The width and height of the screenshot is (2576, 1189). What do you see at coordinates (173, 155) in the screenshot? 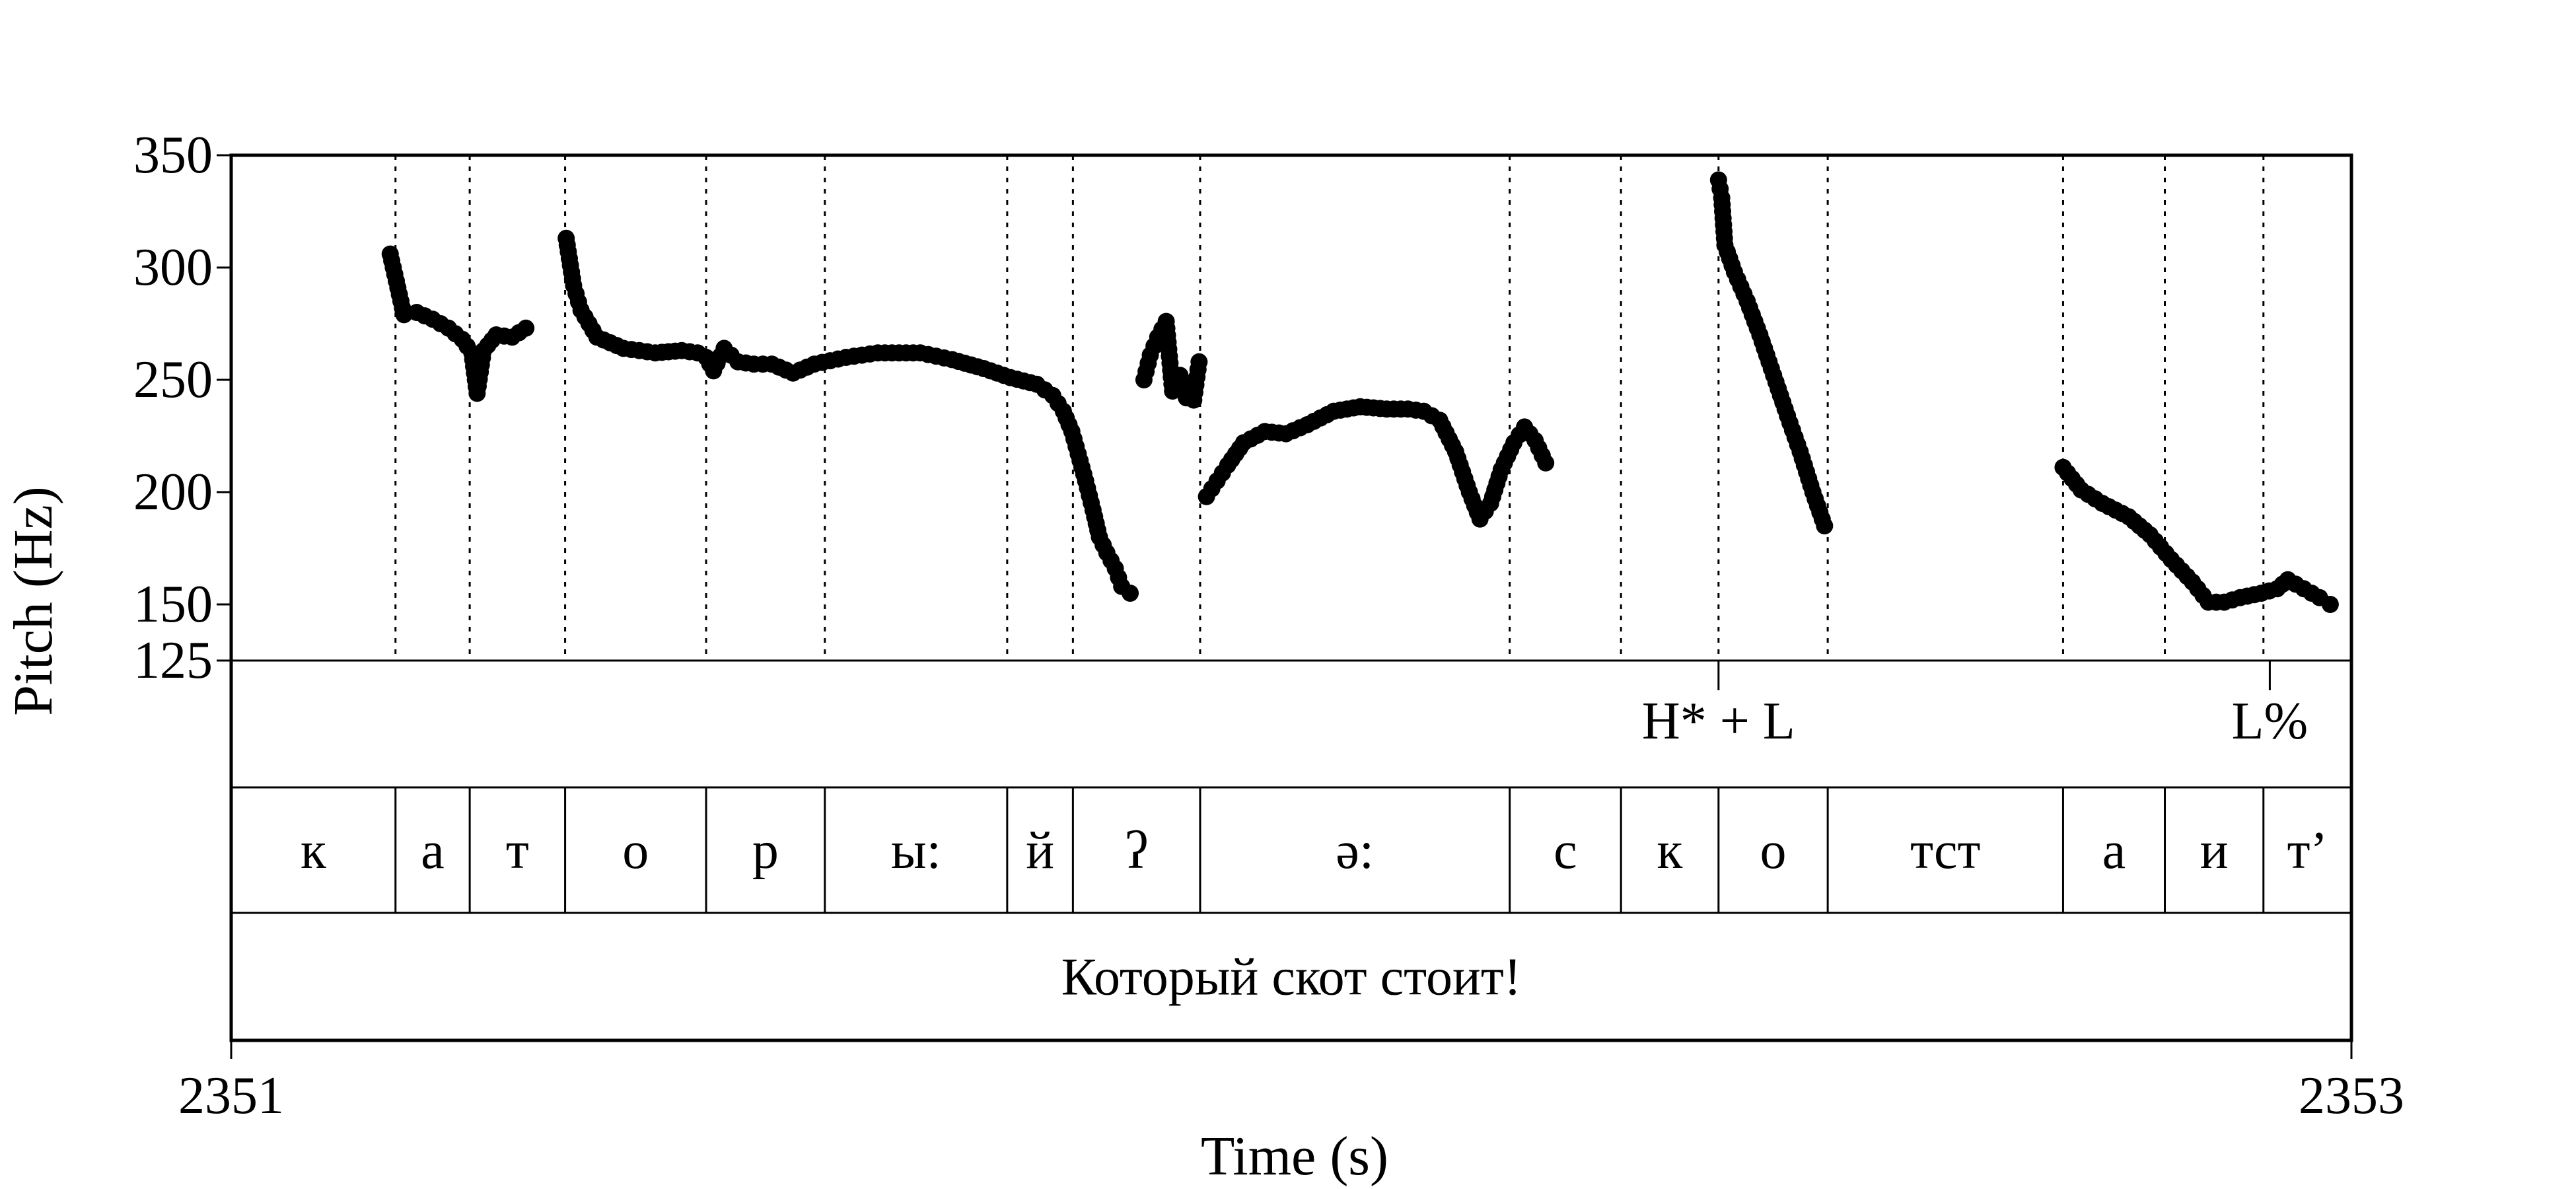
I see `y-tick-label: 350` at bounding box center [173, 155].